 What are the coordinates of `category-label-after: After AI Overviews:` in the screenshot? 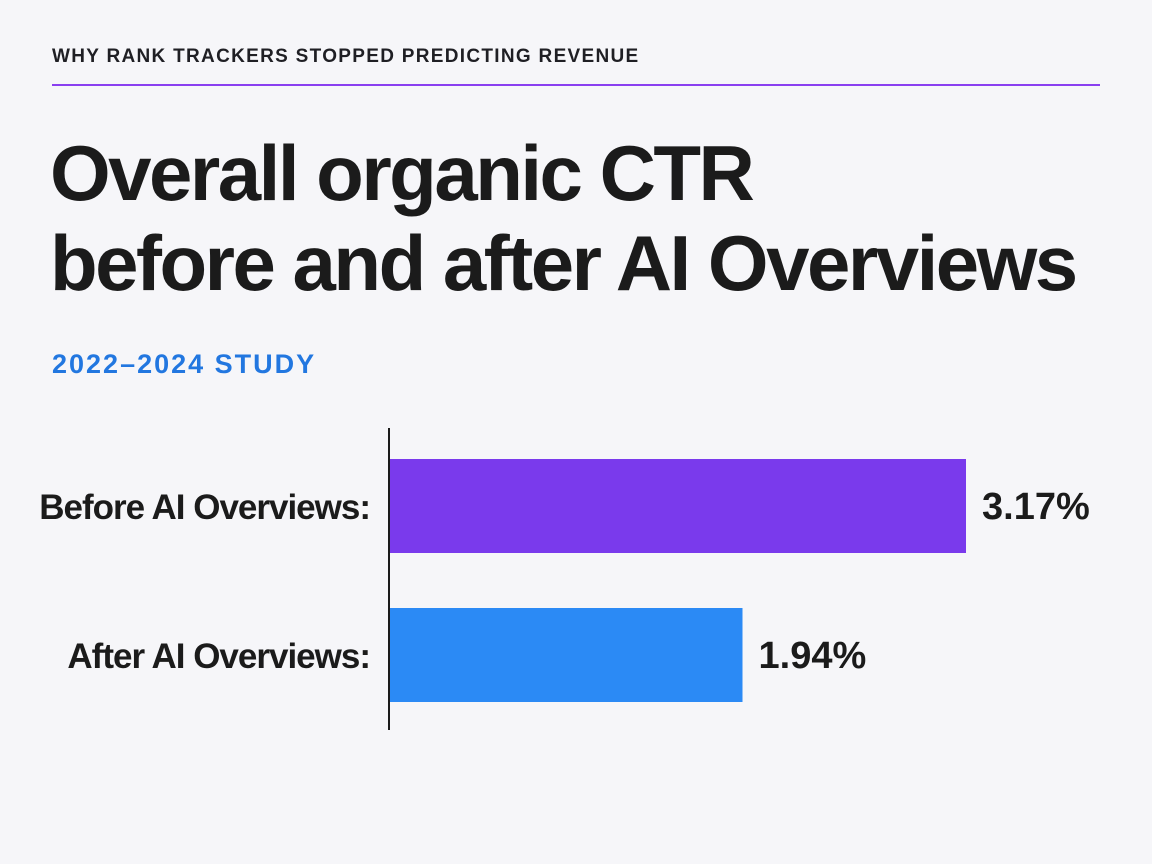 It's located at (218, 656).